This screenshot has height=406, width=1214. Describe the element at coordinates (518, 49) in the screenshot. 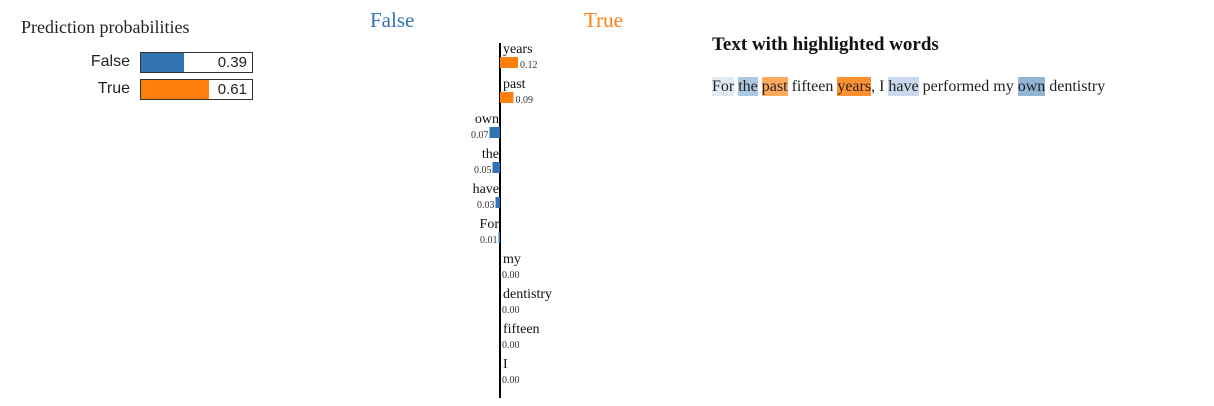

I see `feature-word-label: years` at that location.